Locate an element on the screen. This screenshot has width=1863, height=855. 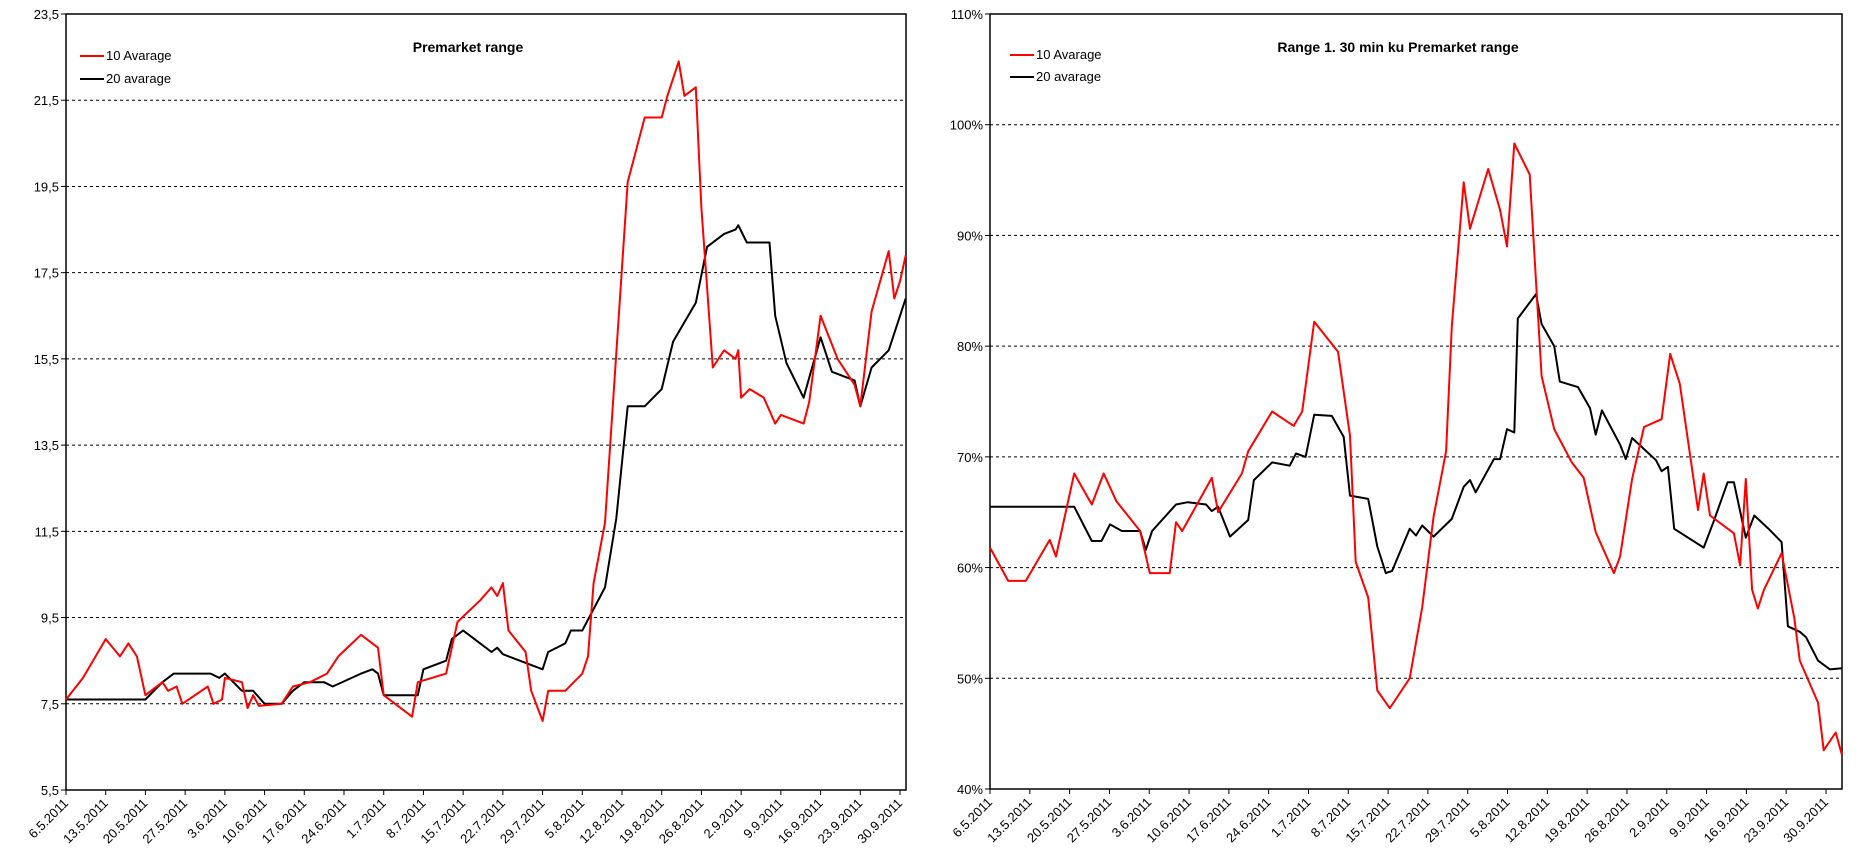
y-tick-label: 23,5 is located at coordinates (46, 14).